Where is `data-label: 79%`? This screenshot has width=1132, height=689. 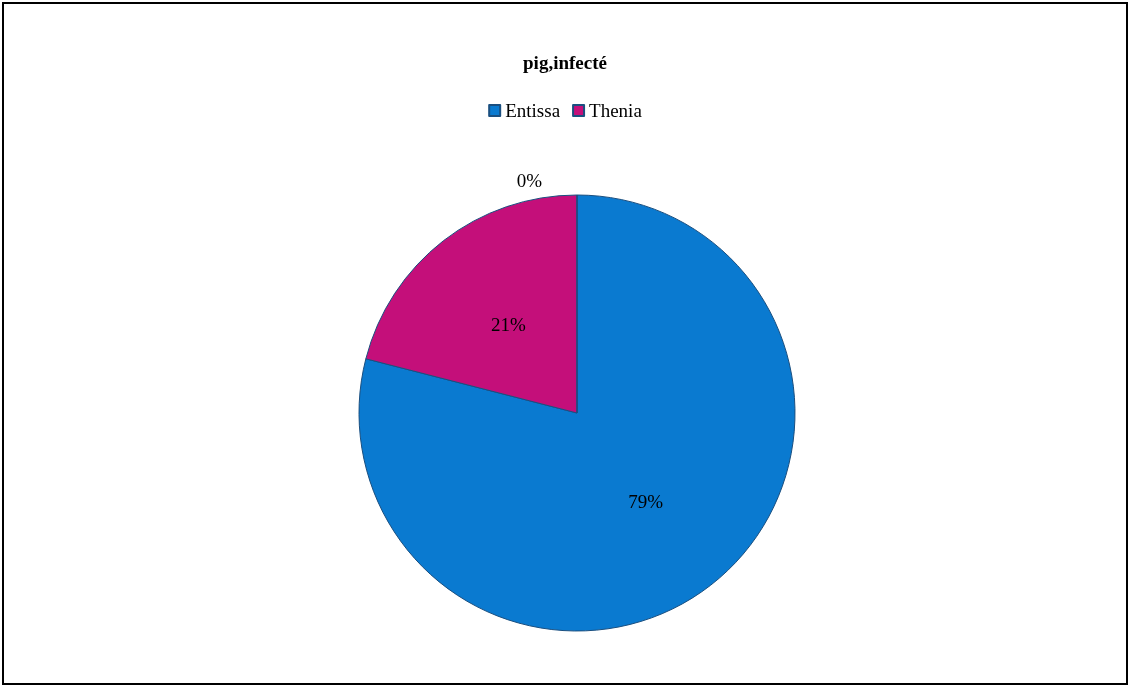 data-label: 79% is located at coordinates (646, 501).